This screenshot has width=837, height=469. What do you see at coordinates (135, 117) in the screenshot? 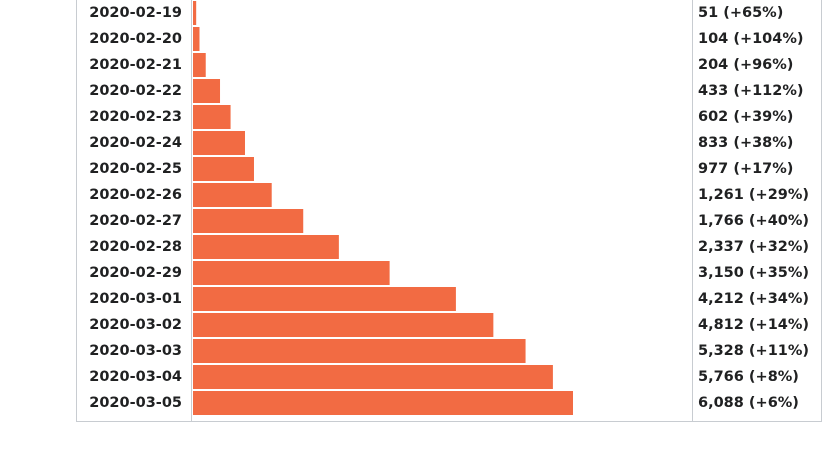
I see `date-label: 2020-02-23` at bounding box center [135, 117].